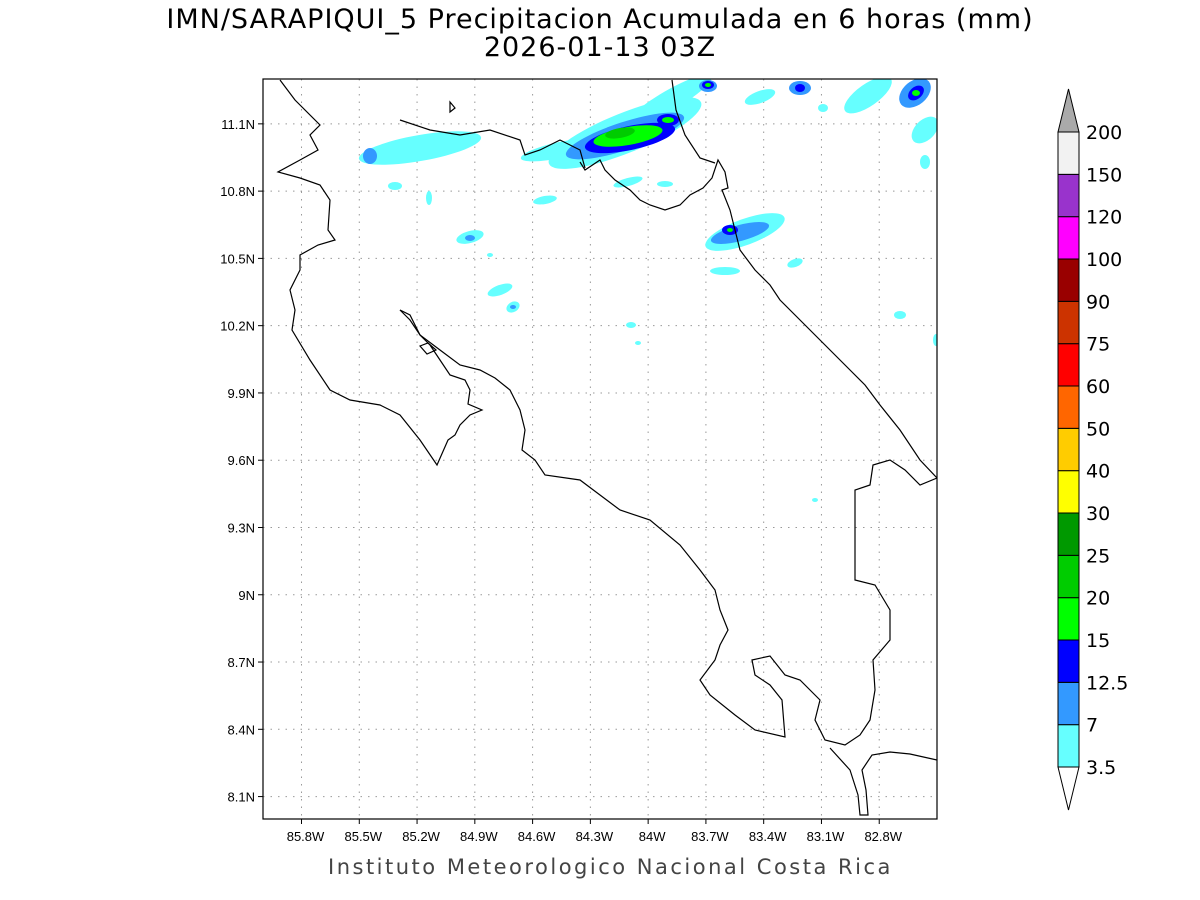  I want to click on x-tick-label: 84.9W, so click(479, 836).